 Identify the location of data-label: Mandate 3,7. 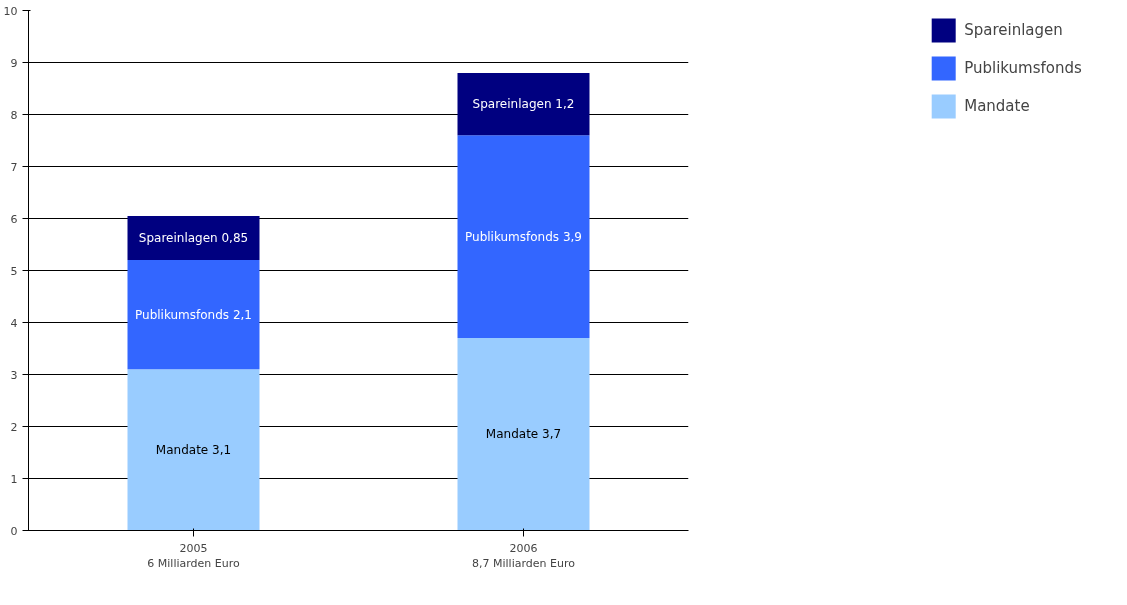
(523, 434).